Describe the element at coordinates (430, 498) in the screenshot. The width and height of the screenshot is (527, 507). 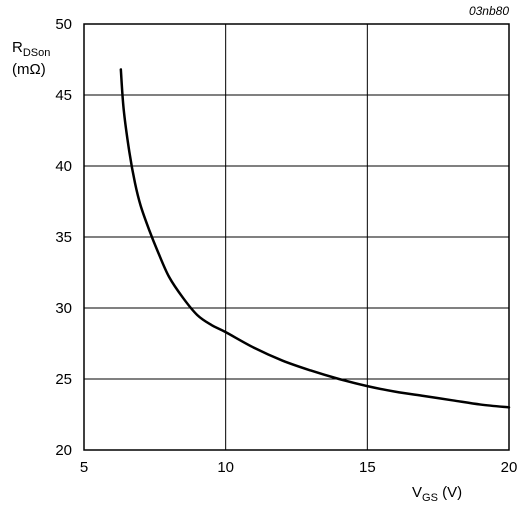
I see `x-axis-subscript: GS` at that location.